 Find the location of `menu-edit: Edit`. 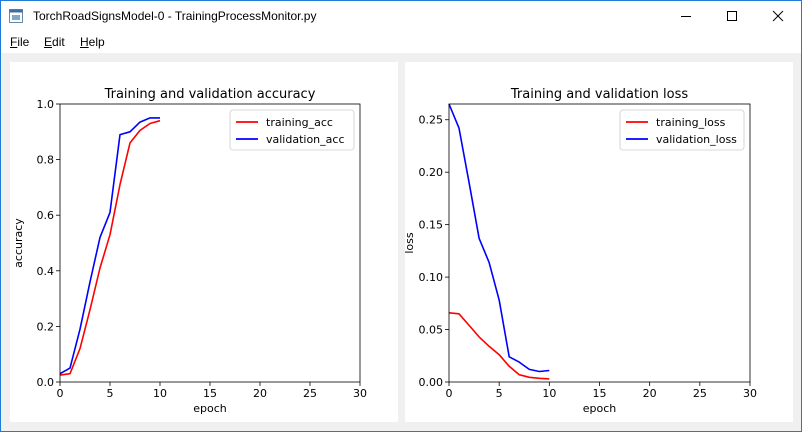

menu-edit: Edit is located at coordinates (54, 42).